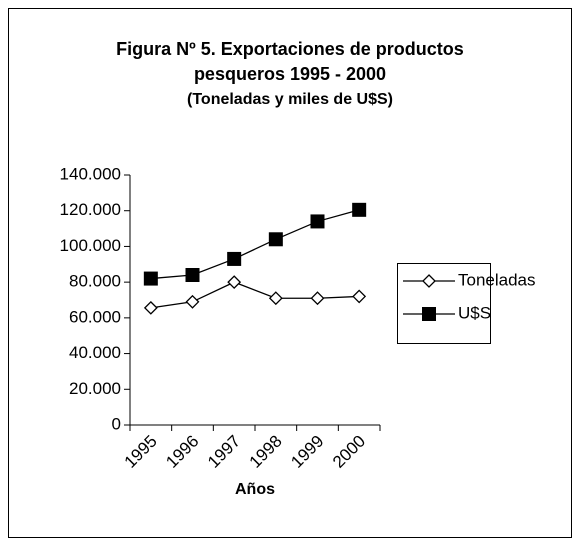  What do you see at coordinates (255, 295) in the screenshot?
I see `series-line` at bounding box center [255, 295].